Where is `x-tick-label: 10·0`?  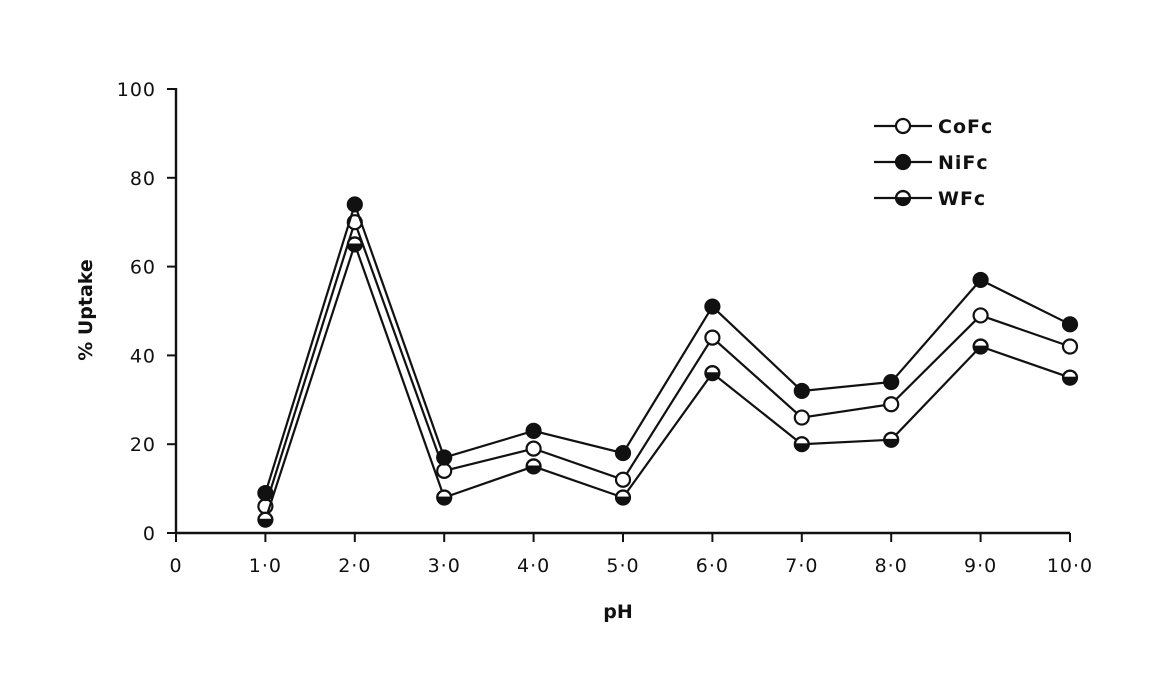
x-tick-label: 10·0 is located at coordinates (1070, 566).